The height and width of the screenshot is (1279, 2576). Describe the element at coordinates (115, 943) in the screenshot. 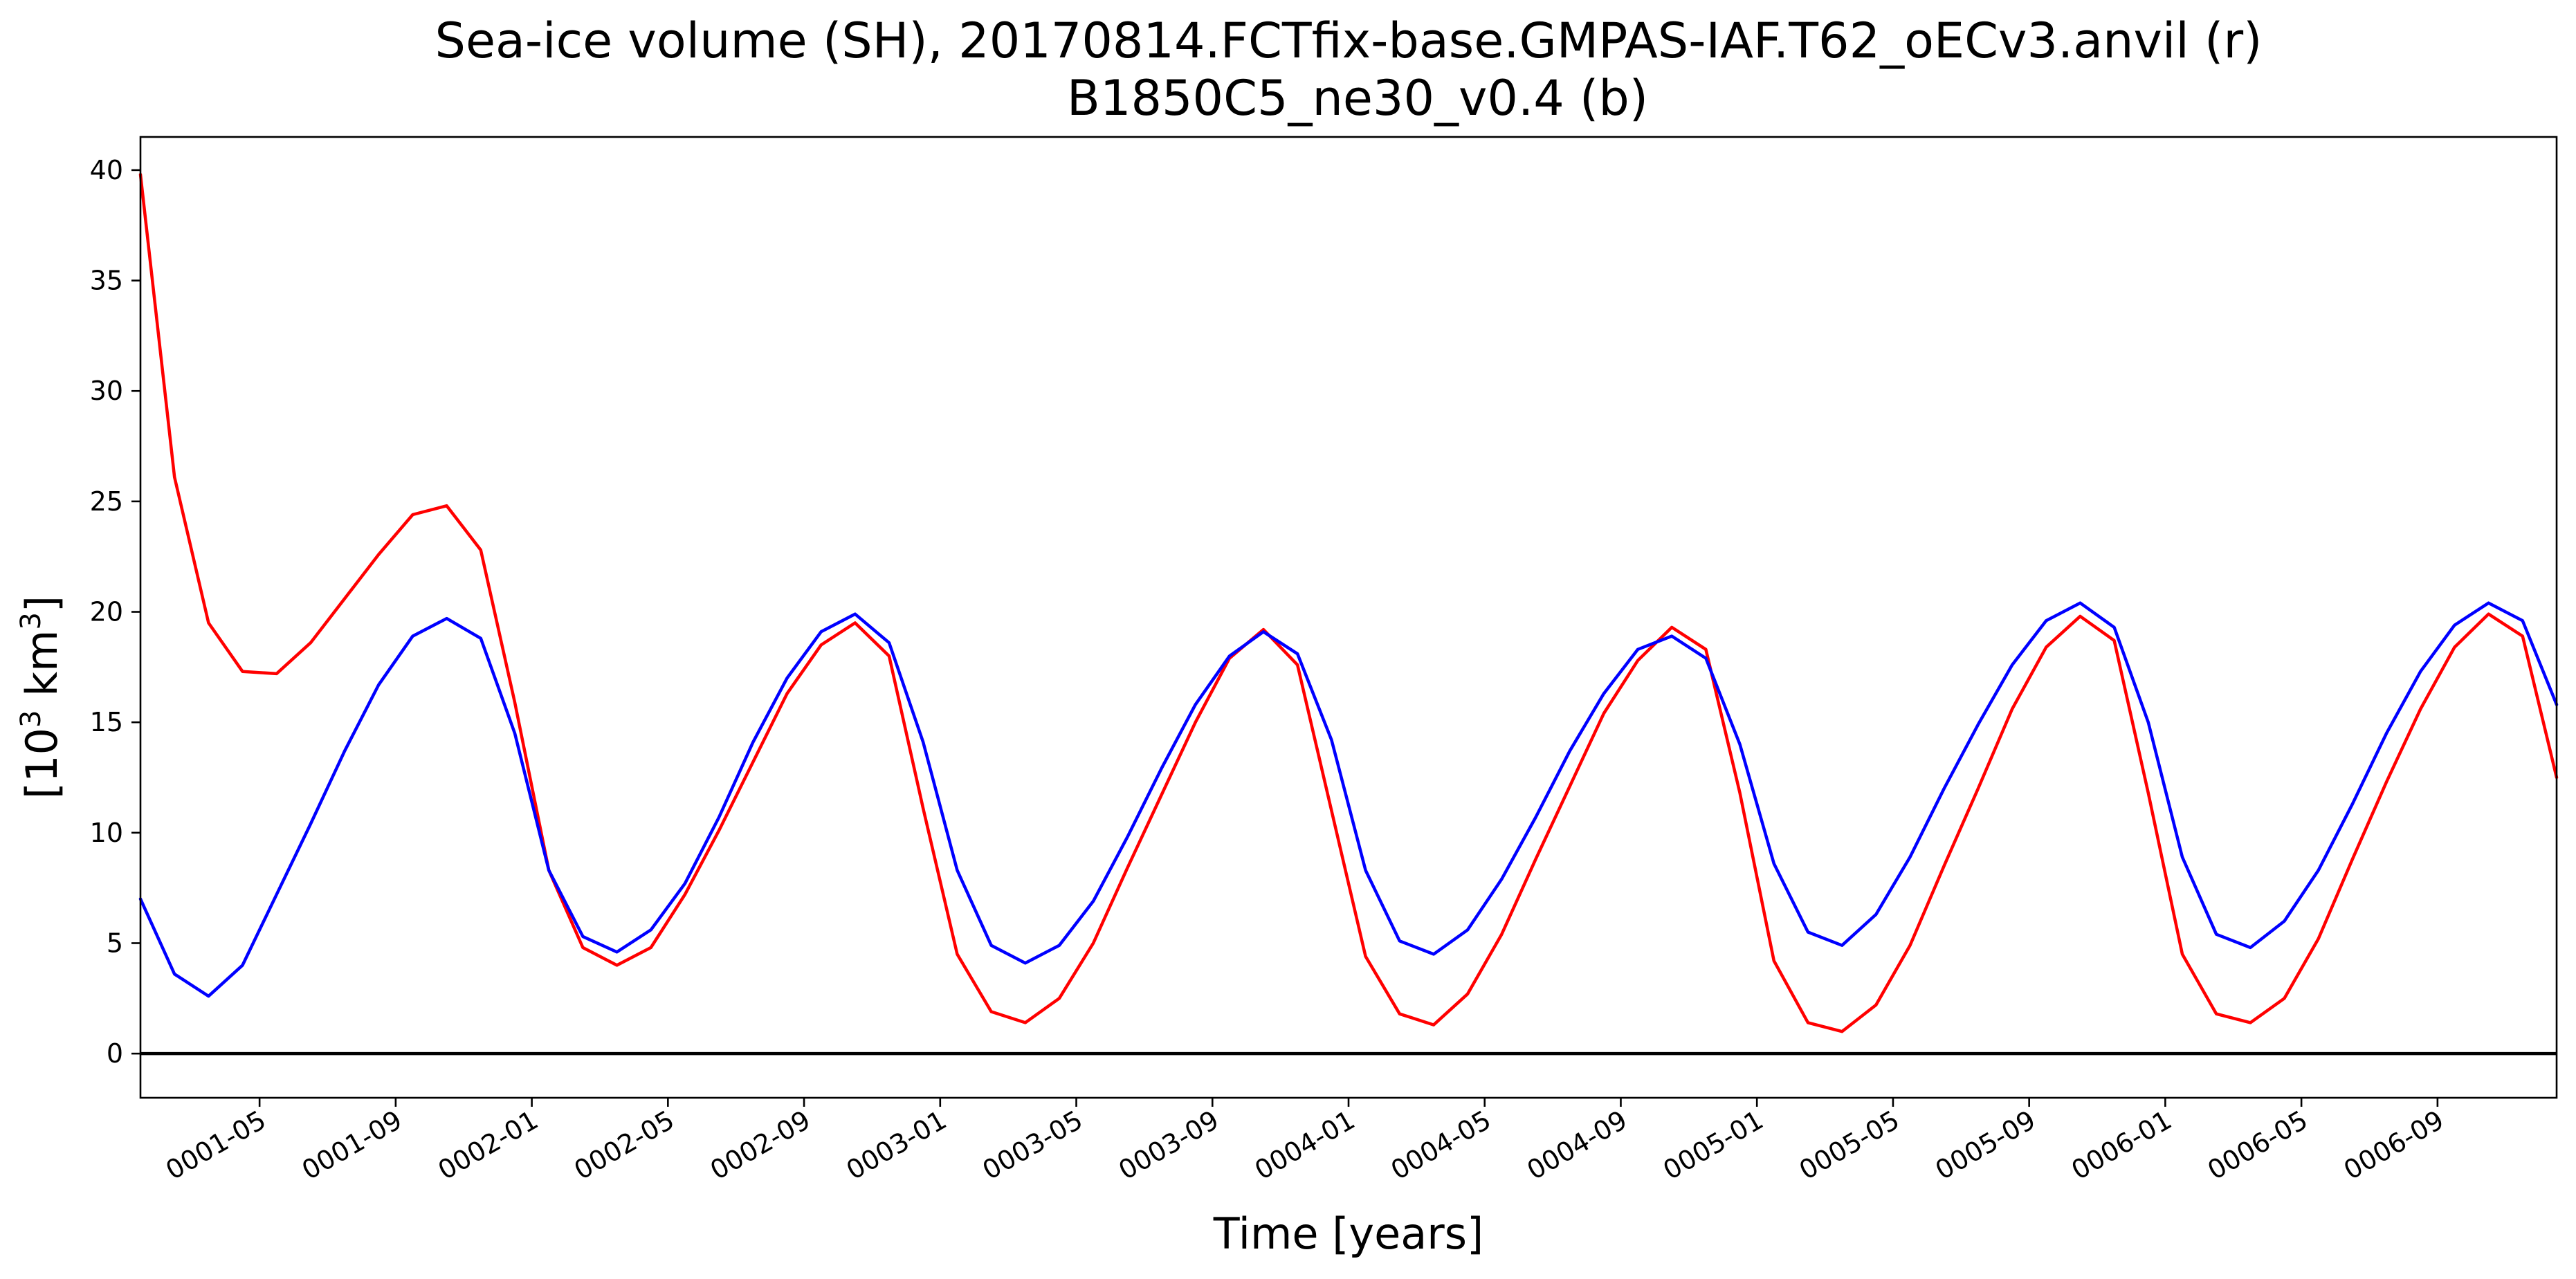

I see `y-tick-label: 5` at that location.